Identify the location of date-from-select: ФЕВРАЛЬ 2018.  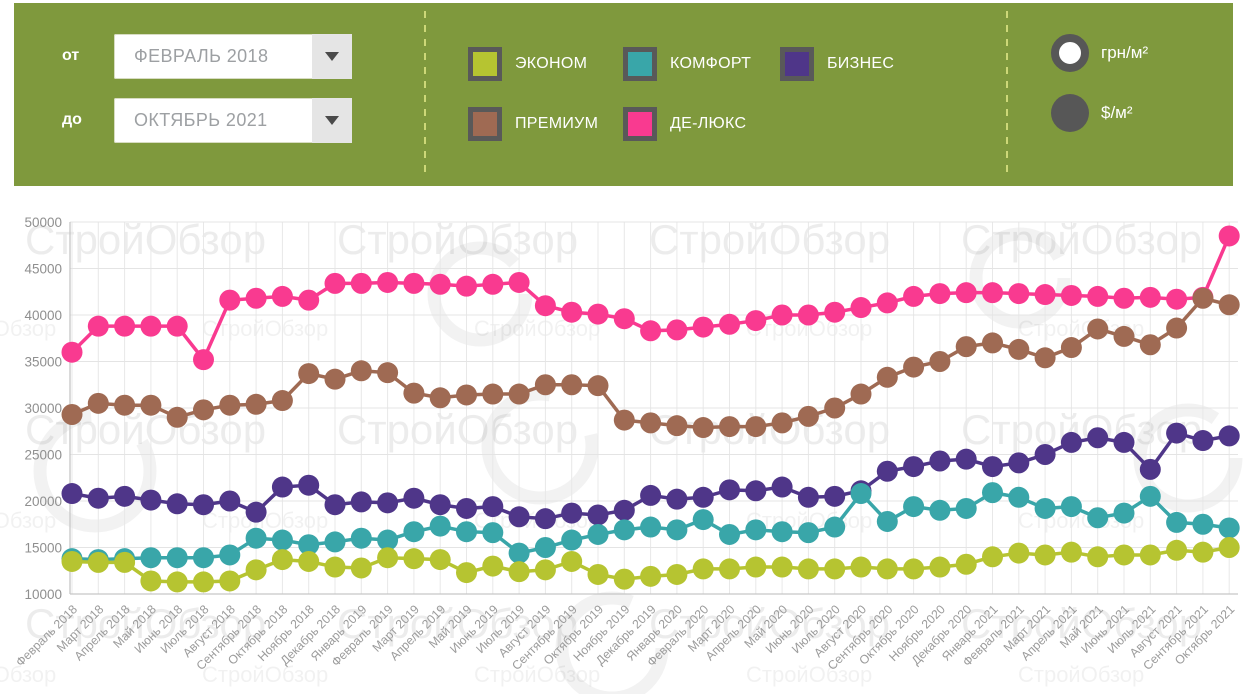
(233, 56).